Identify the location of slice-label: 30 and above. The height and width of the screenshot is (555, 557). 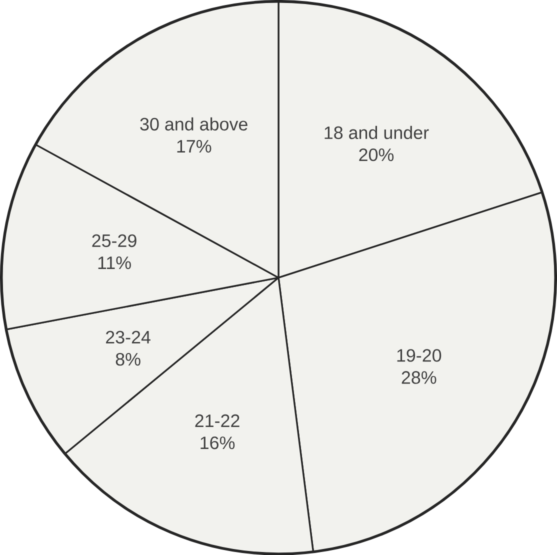
(194, 123).